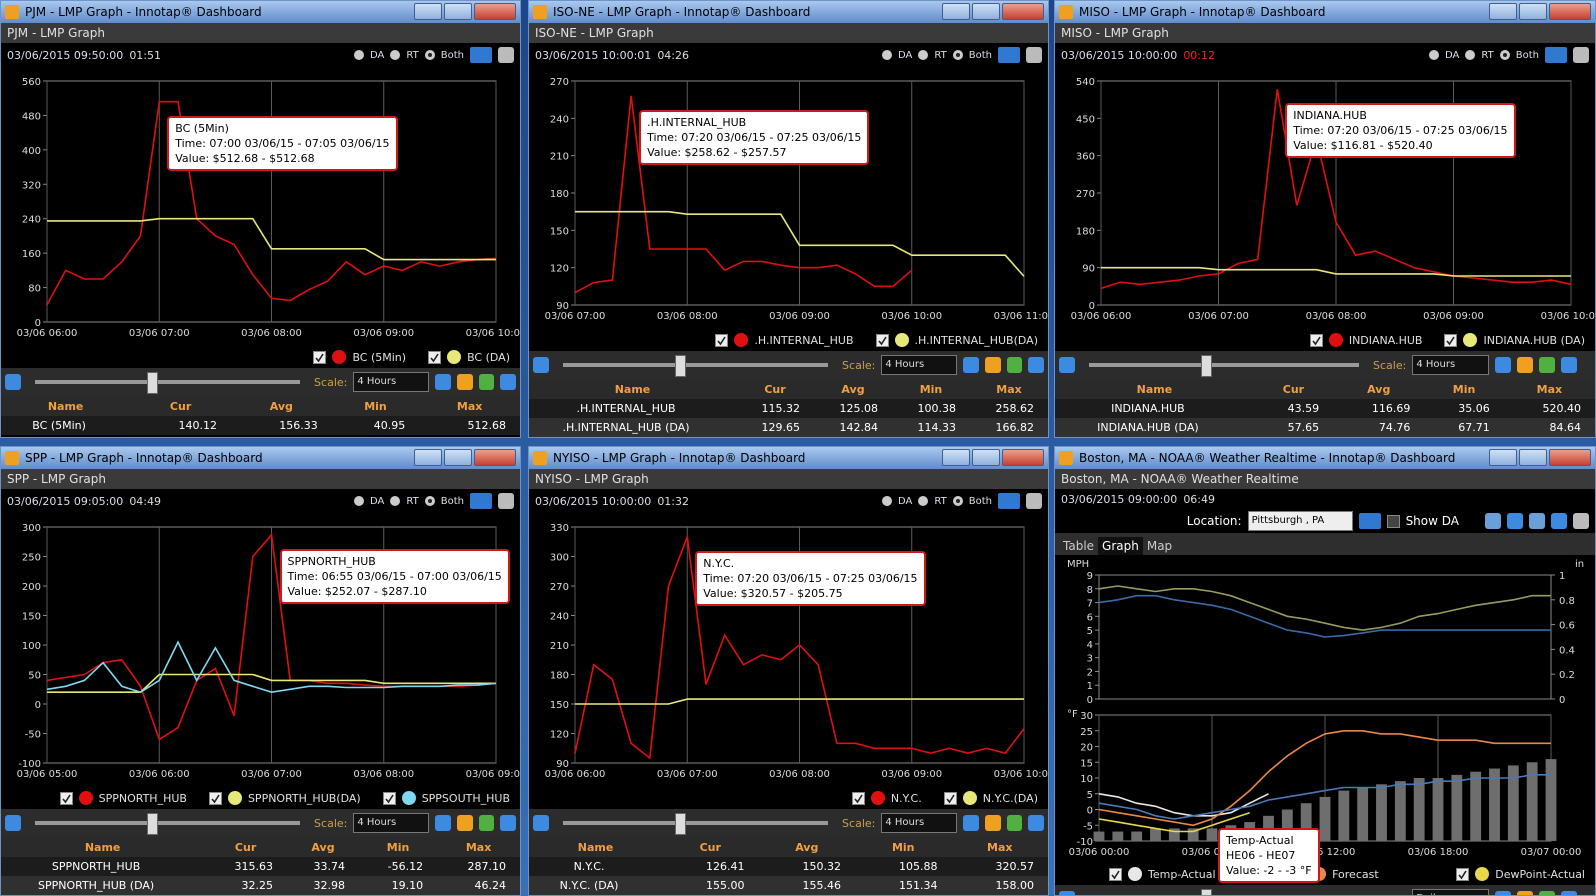 The height and width of the screenshot is (896, 1596). What do you see at coordinates (1451, 892) in the screenshot?
I see `scale-select: Daily` at bounding box center [1451, 892].